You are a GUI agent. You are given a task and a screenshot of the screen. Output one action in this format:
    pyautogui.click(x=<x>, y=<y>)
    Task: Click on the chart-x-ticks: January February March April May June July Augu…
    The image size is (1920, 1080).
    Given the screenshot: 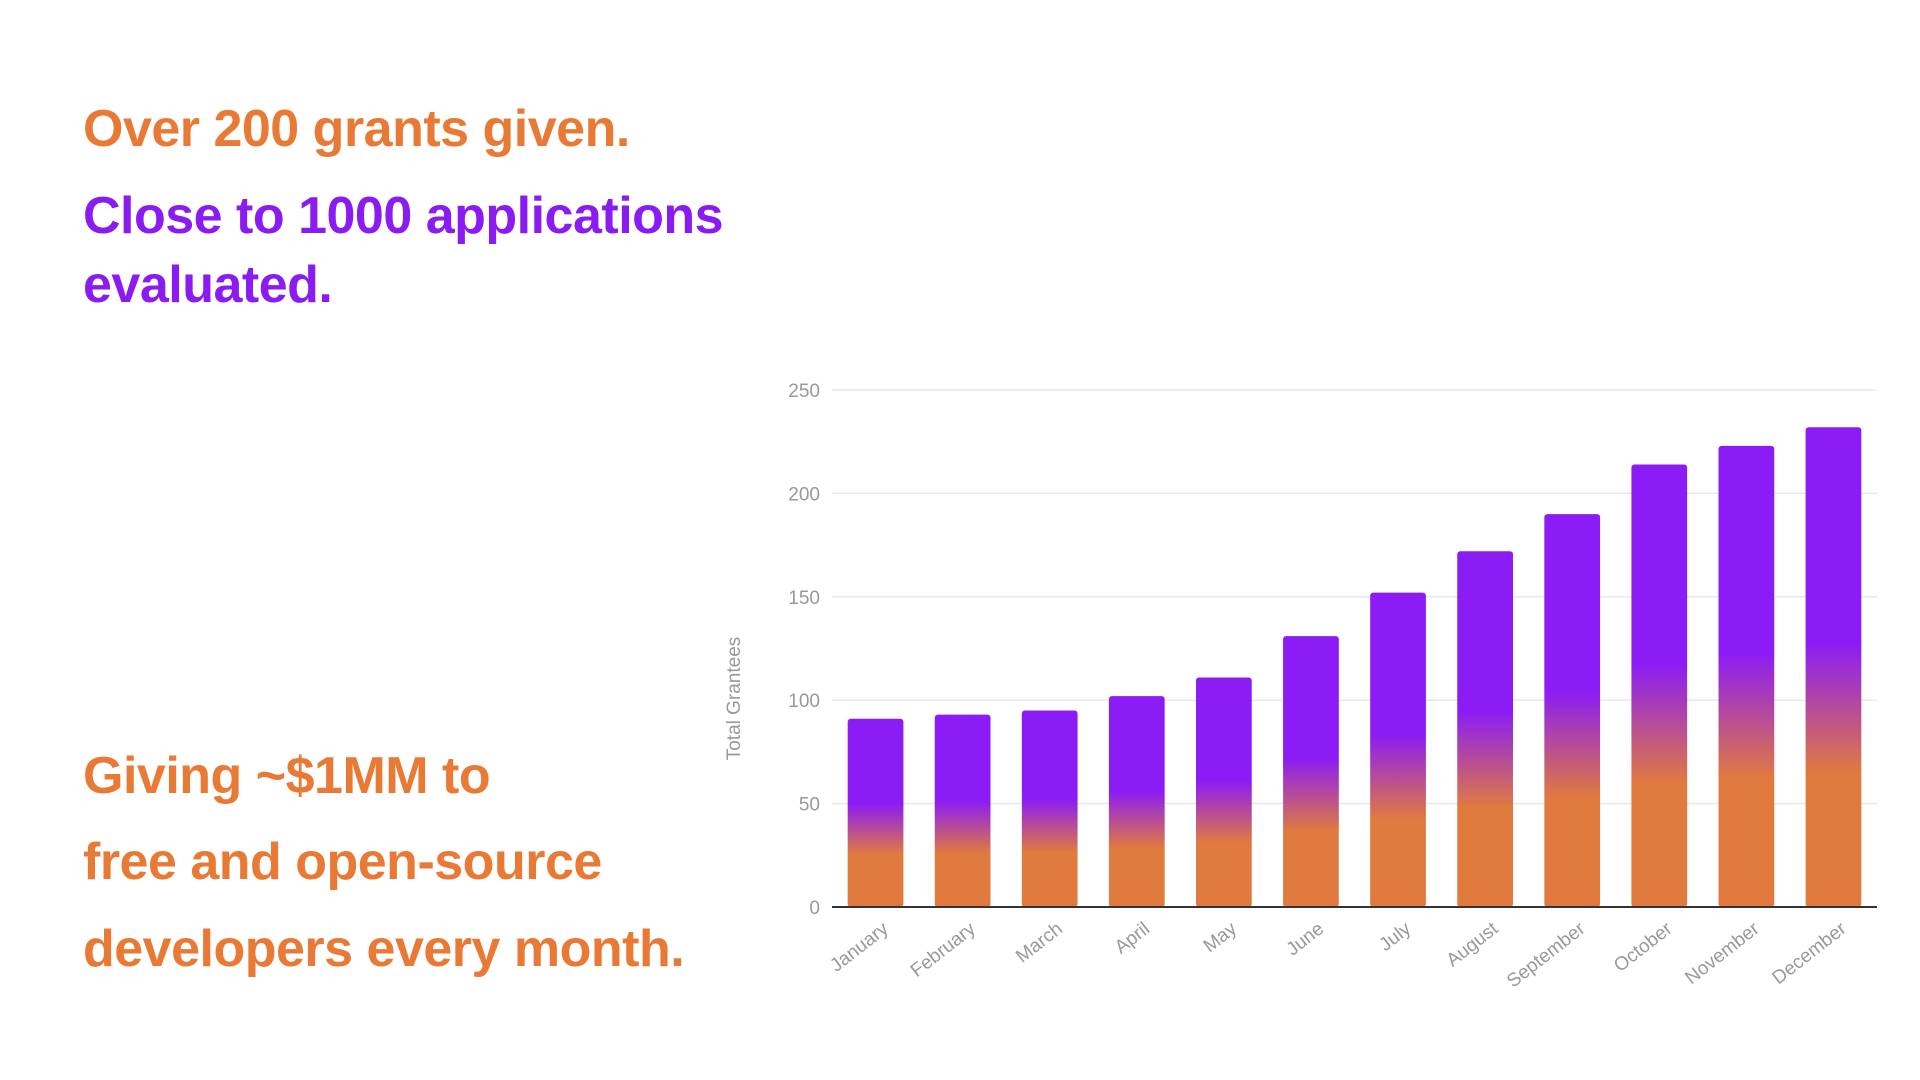 What is the action you would take?
    pyautogui.click(x=1338, y=955)
    